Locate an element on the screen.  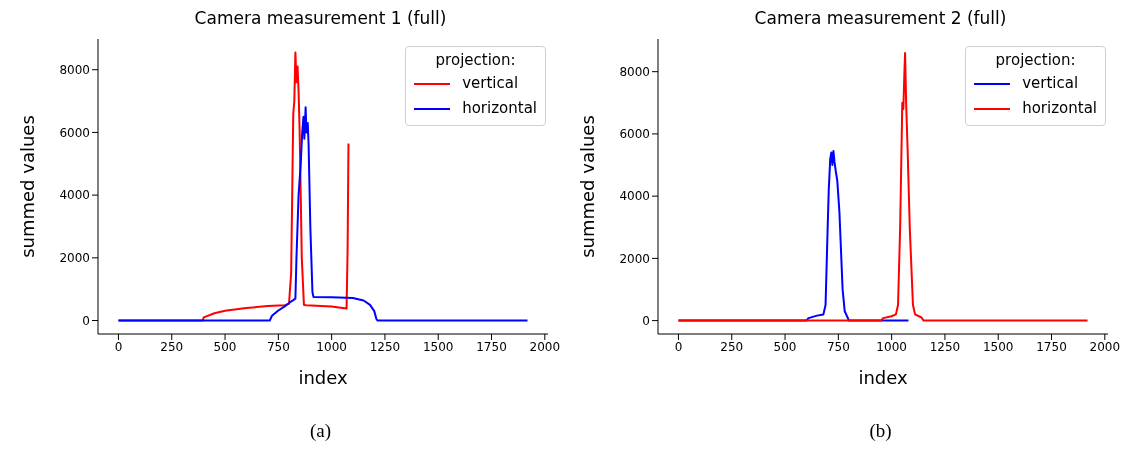
chart-title: Camera measurement 2 (full) is located at coordinates (880, 18).